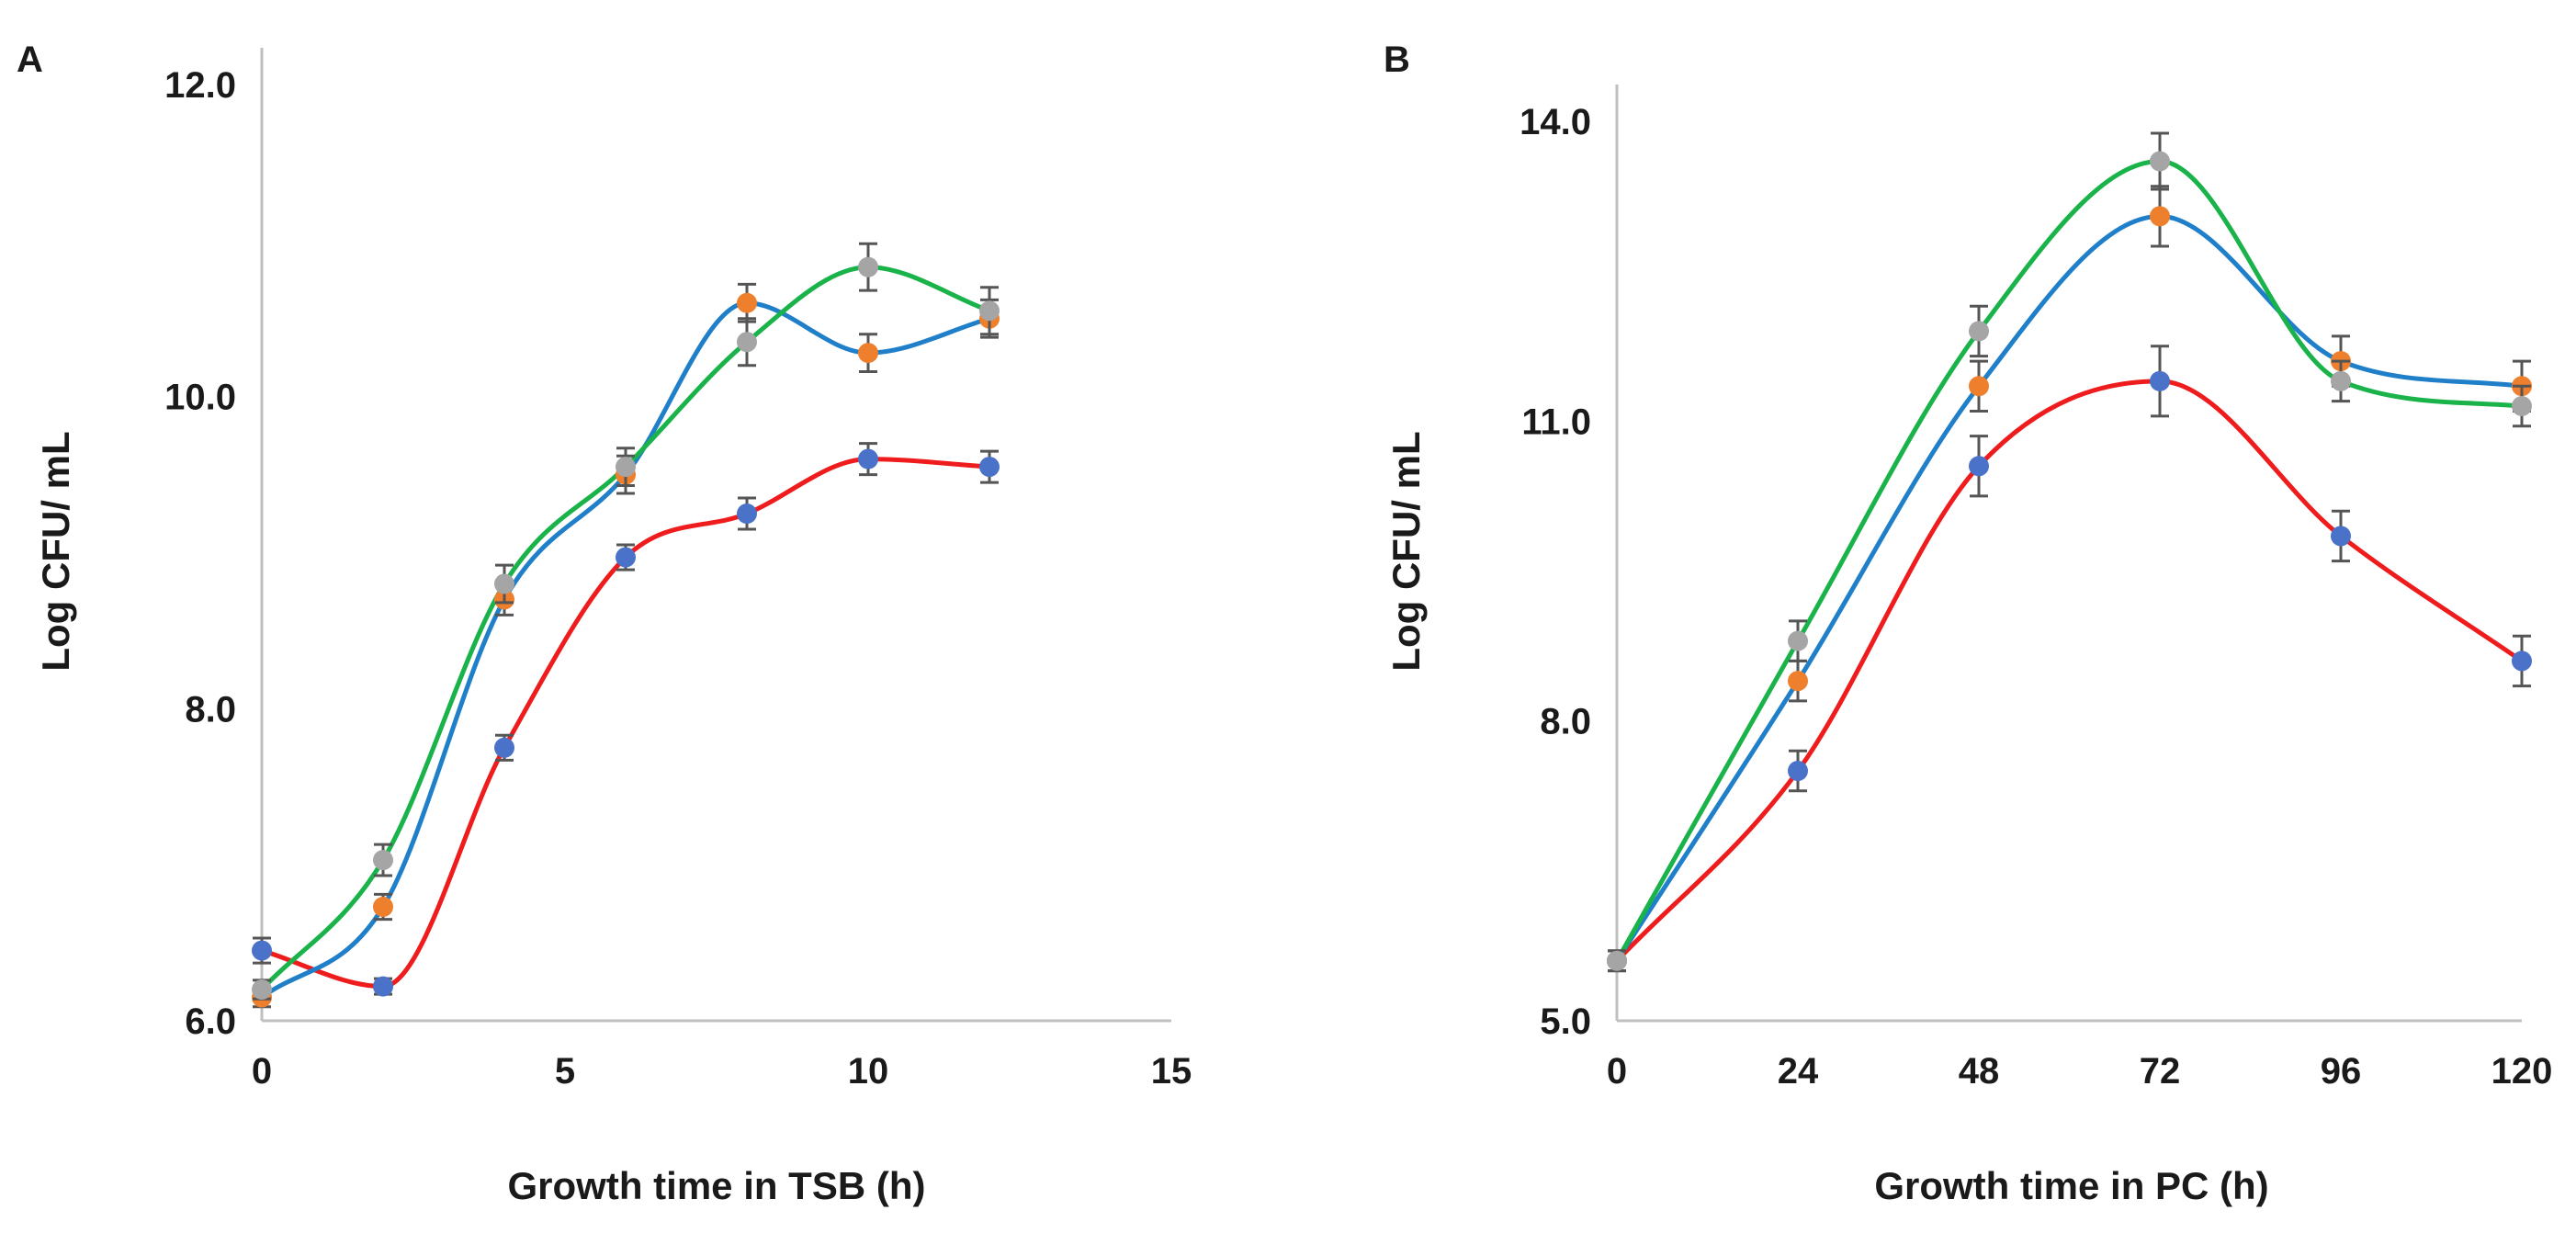  Describe the element at coordinates (200, 85) in the screenshot. I see `y-tick-label: 12.0` at that location.